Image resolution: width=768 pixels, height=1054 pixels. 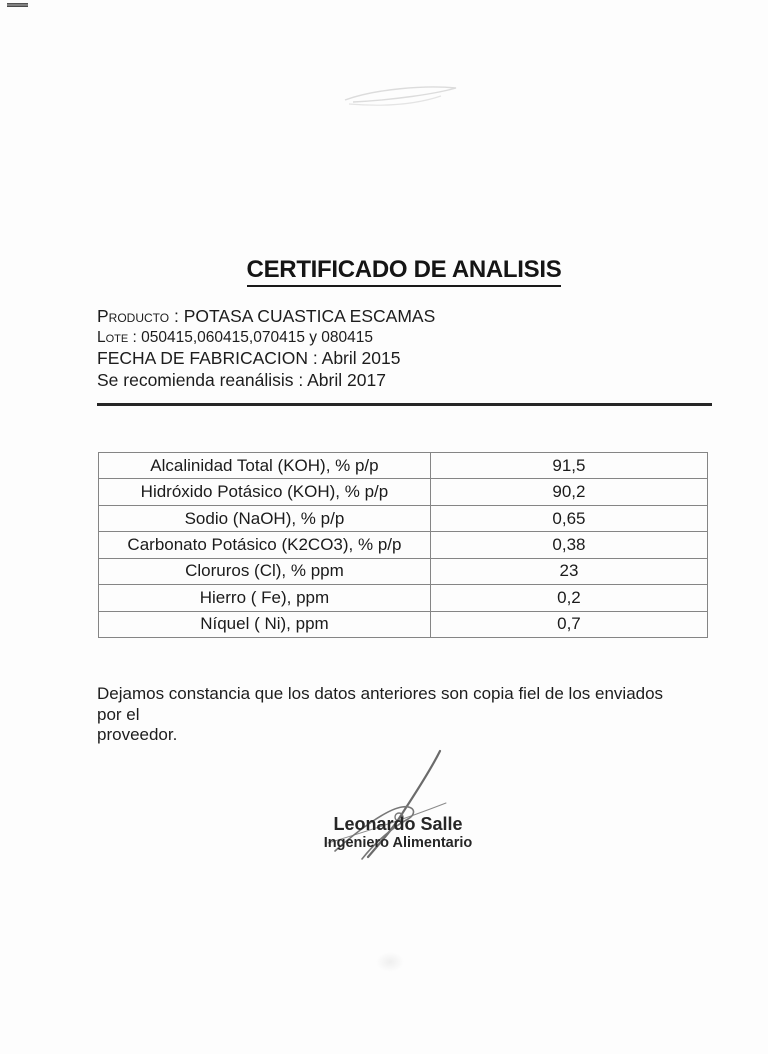 I want to click on fabrication-value: Abril 2015, so click(x=361, y=358).